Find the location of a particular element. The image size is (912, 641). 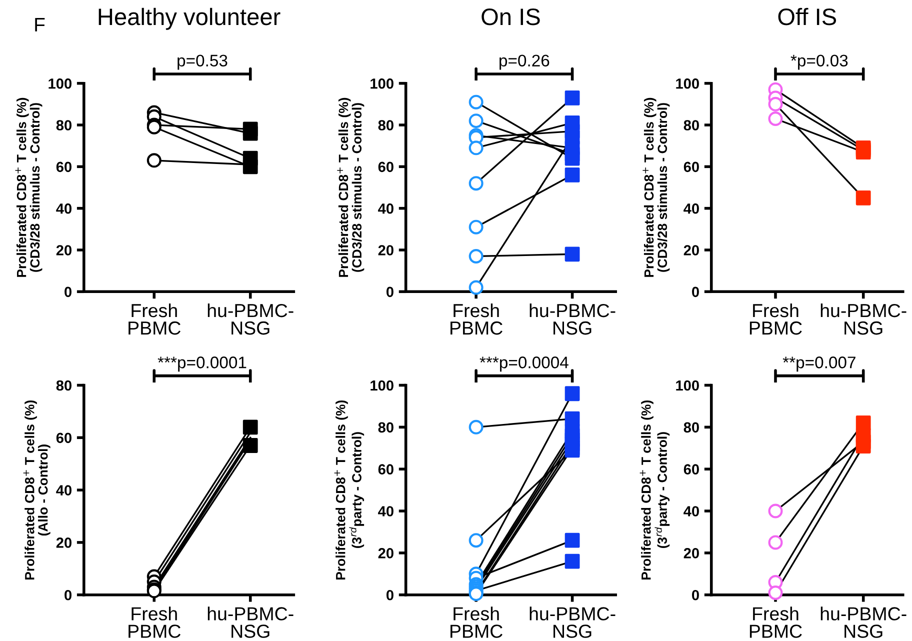

text: F is located at coordinates (40, 25).